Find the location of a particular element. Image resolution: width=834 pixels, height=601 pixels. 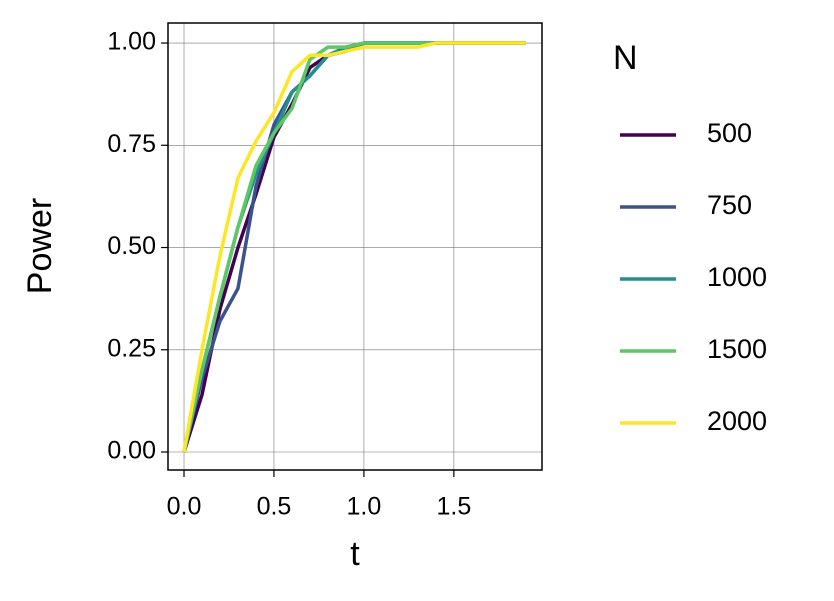

legend-label: 1000 is located at coordinates (737, 277).